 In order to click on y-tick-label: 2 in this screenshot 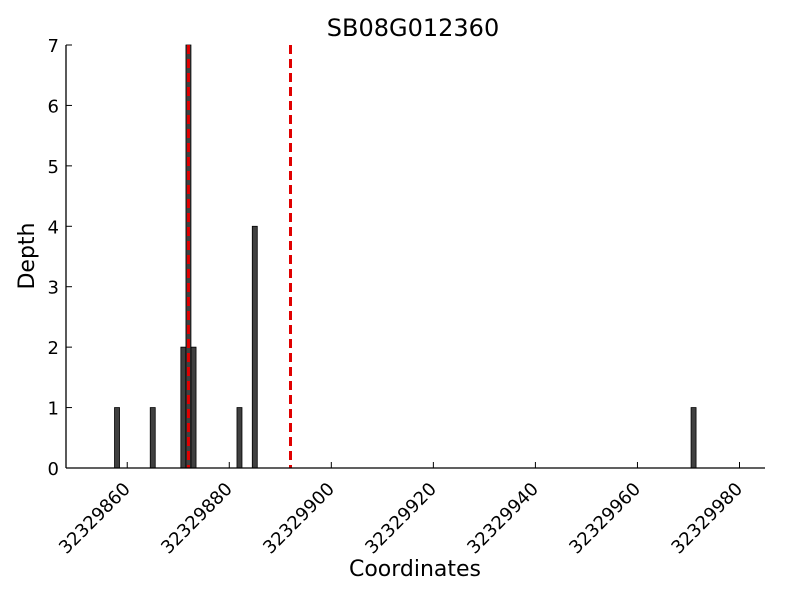, I will do `click(53, 348)`.